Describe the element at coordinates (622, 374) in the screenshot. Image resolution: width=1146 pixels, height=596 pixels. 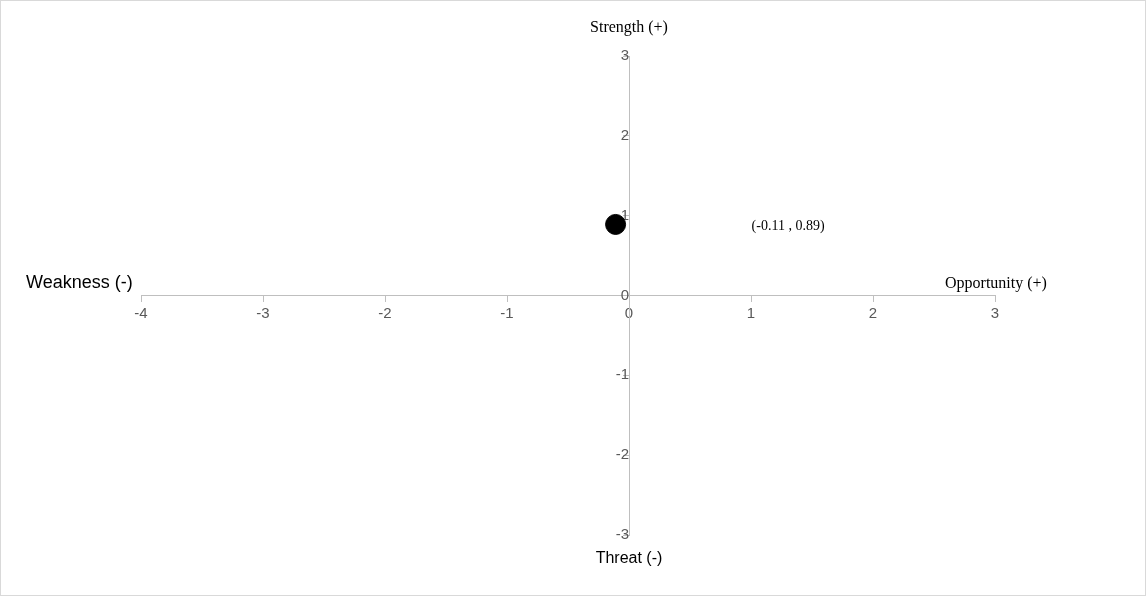
I see `y-tick-label: -1` at that location.